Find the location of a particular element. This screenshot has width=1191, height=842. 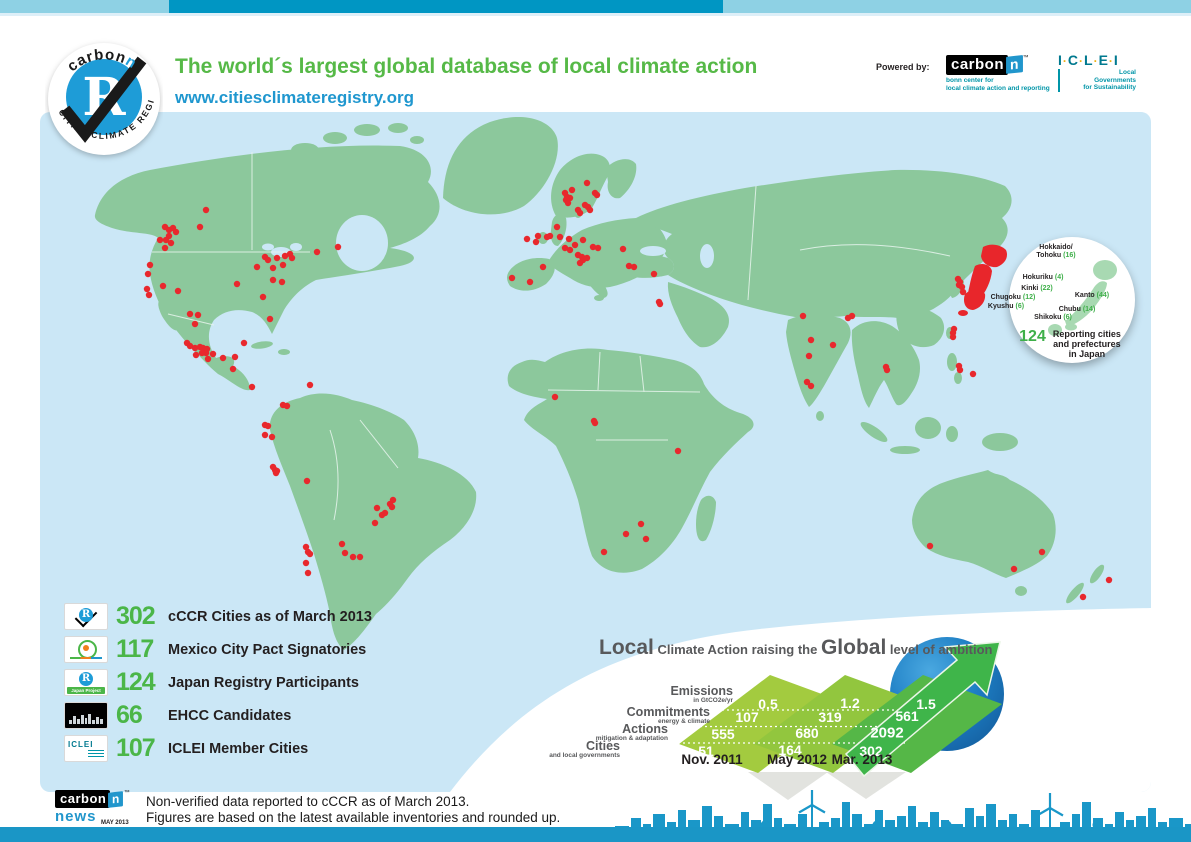

iclei-line-3: for Sustainability is located at coordinates (1109, 87).